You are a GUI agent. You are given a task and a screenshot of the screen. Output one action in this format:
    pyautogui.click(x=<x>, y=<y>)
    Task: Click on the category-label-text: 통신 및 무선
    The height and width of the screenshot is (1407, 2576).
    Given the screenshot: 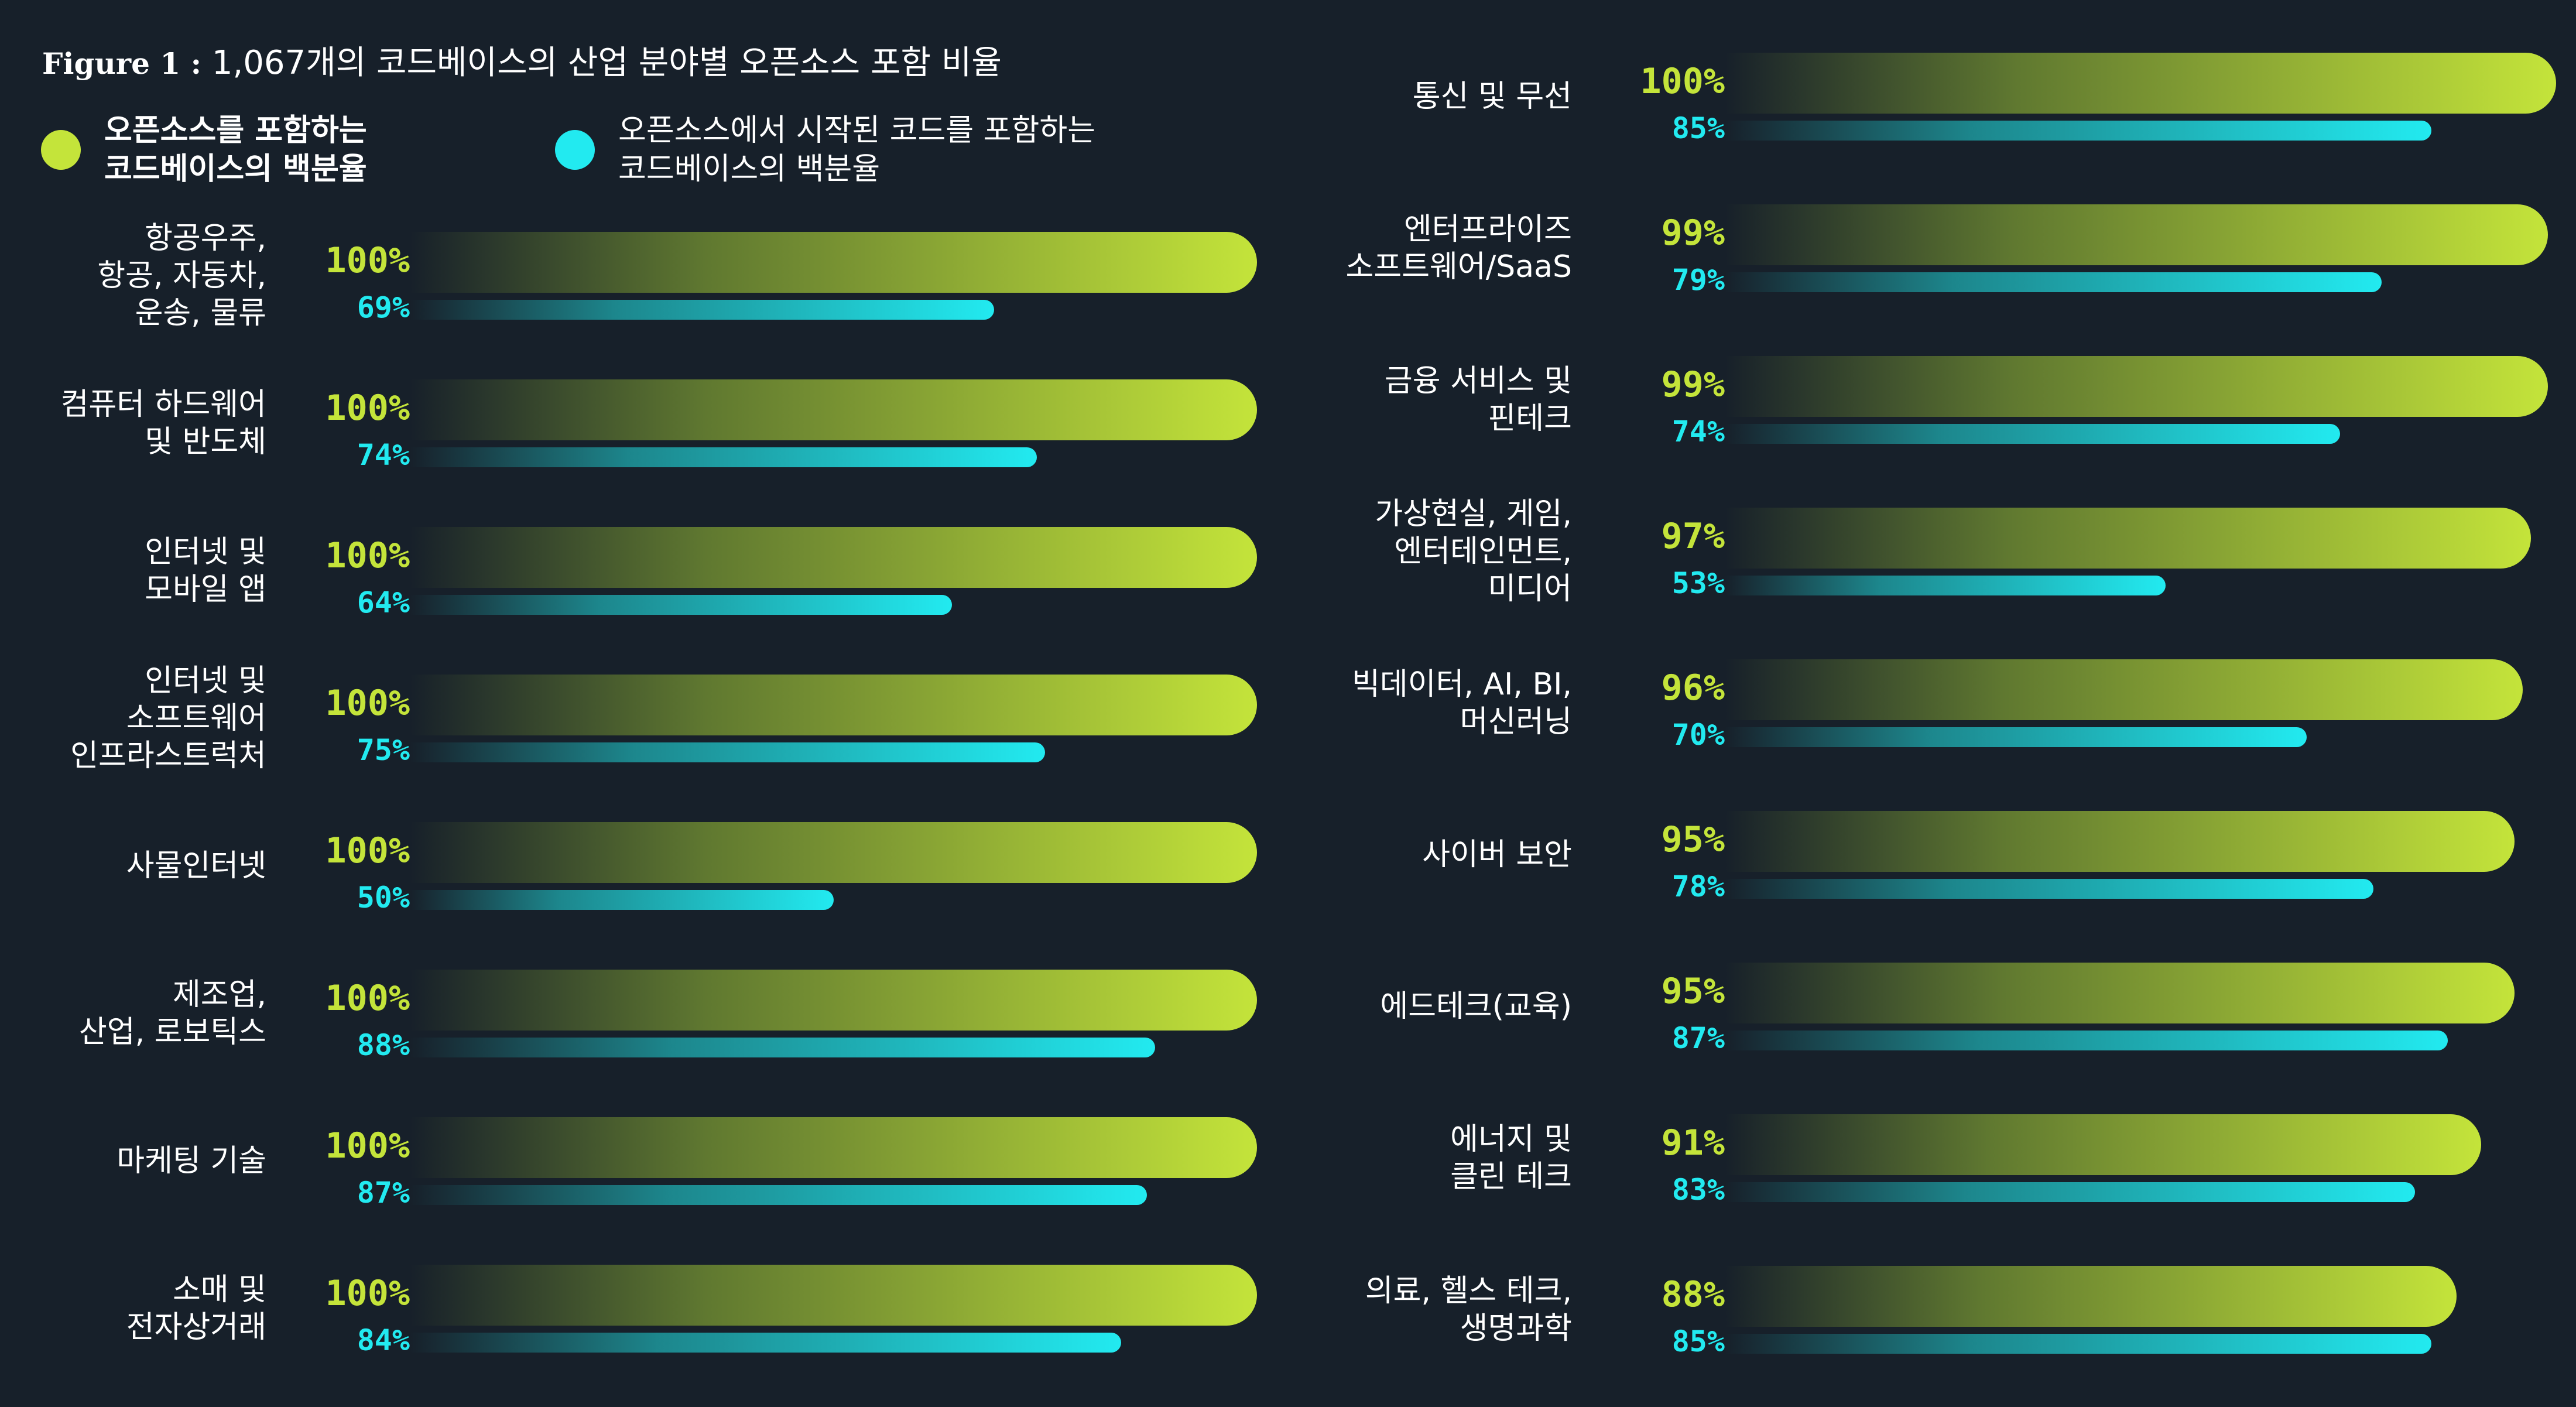 What is the action you would take?
    pyautogui.click(x=1492, y=97)
    